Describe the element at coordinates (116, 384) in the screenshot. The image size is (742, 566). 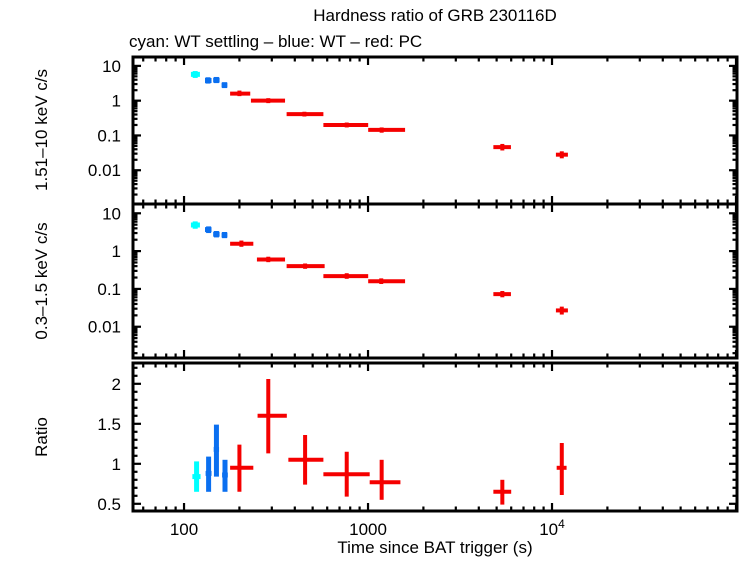
I see `y-tick-label: 2` at that location.